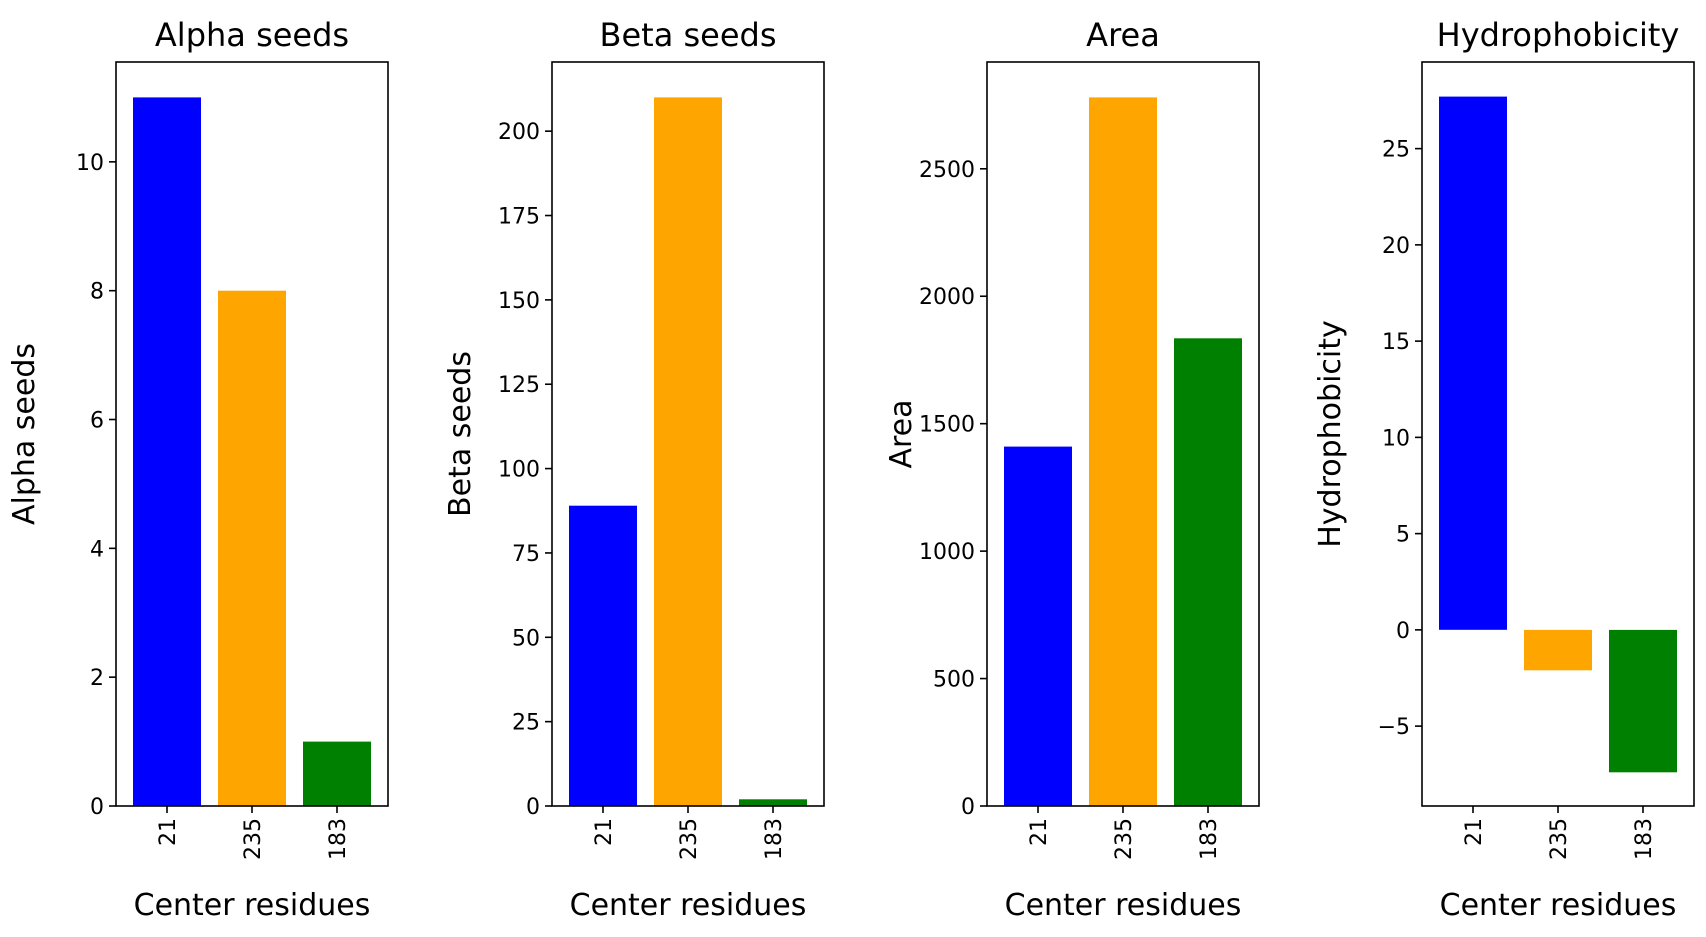  Describe the element at coordinates (947, 425) in the screenshot. I see `y-tick-label: 1500` at that location.